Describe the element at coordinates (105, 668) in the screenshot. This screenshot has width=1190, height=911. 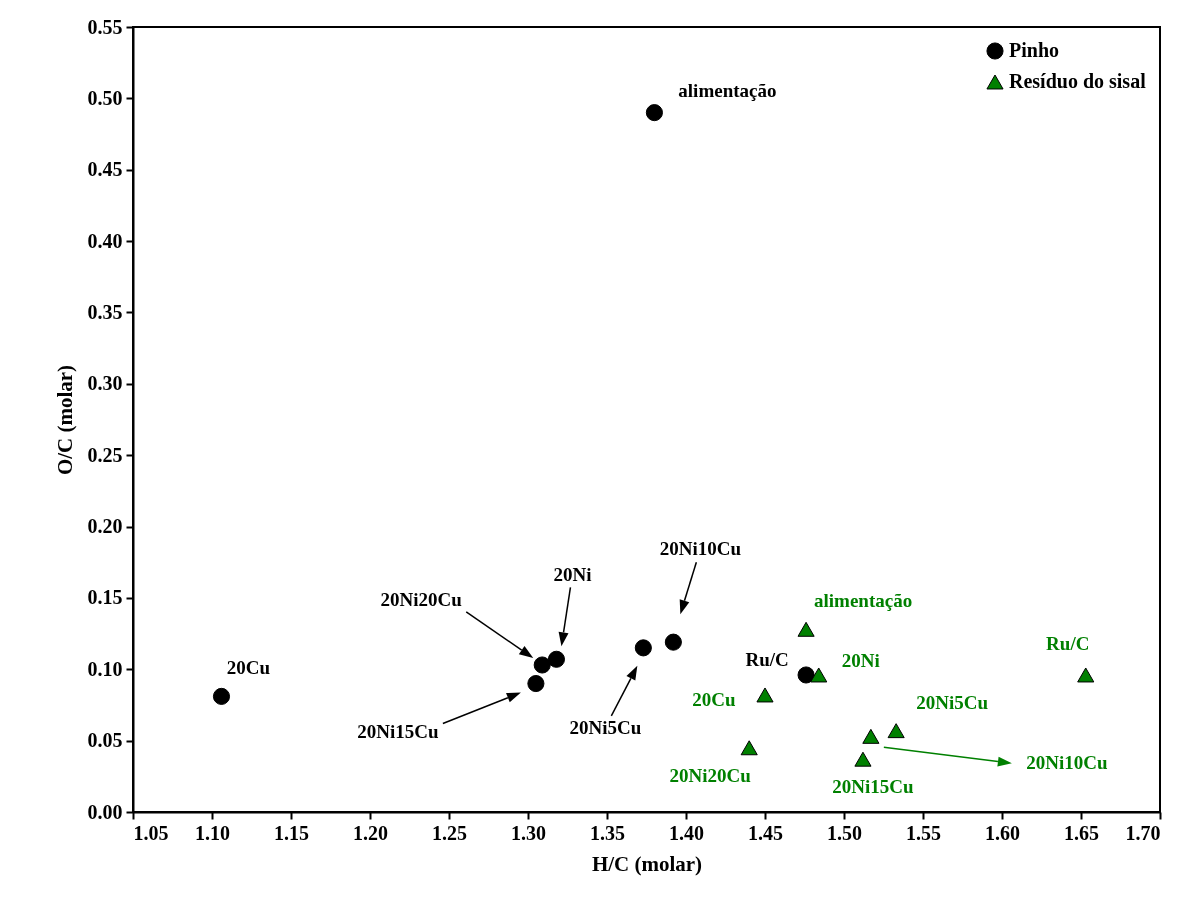
I see `y-tick-label: 0.10` at that location.